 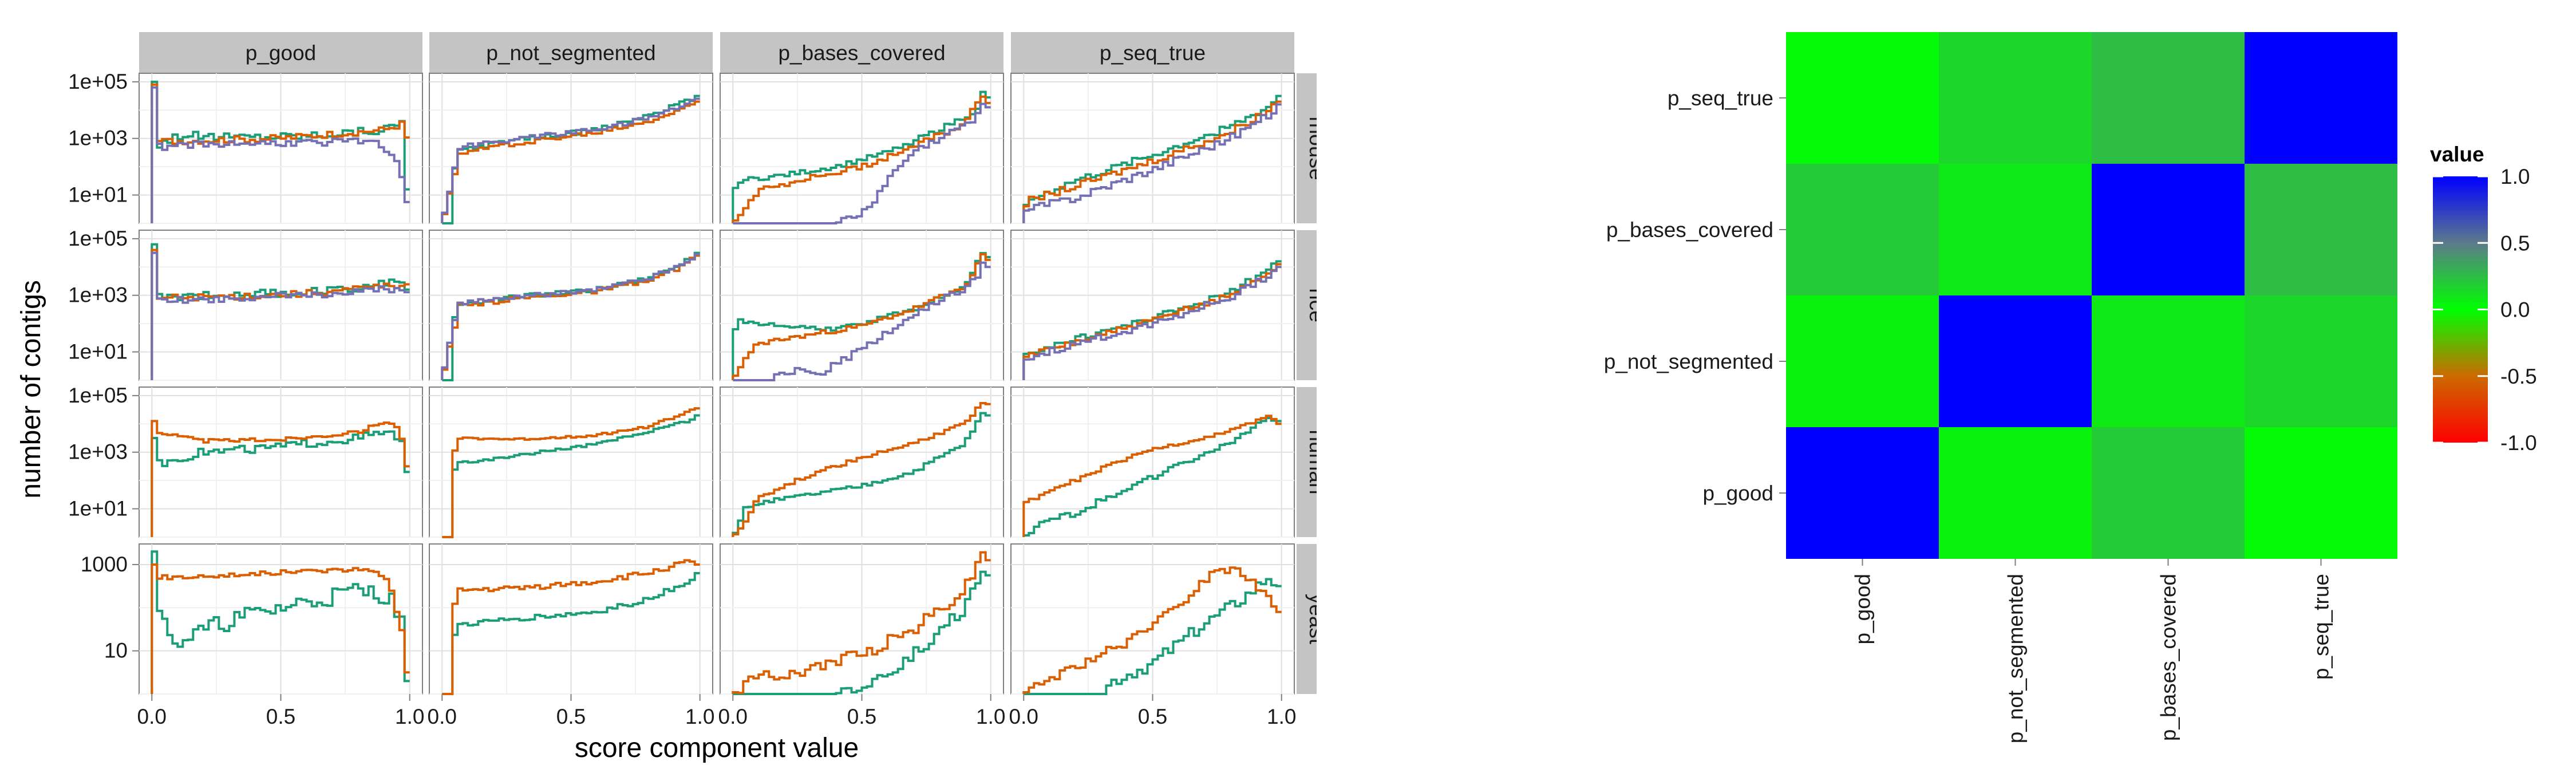 I want to click on column-label: p_not_segmented, so click(x=570, y=53).